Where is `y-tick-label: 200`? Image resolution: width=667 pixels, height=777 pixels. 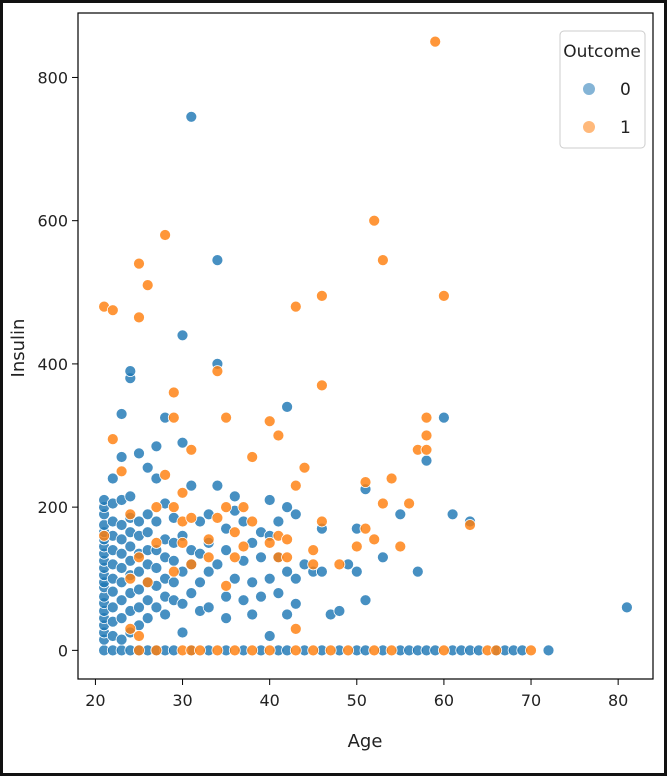 y-tick-label: 200 is located at coordinates (52, 507).